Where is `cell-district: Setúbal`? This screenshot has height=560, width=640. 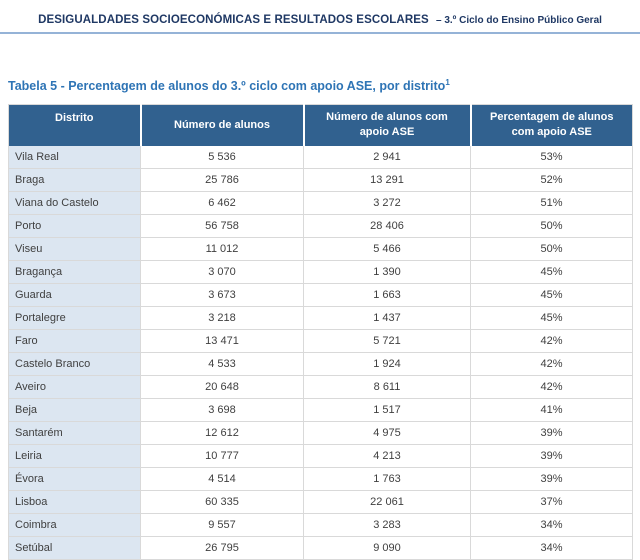 cell-district: Setúbal is located at coordinates (74, 548).